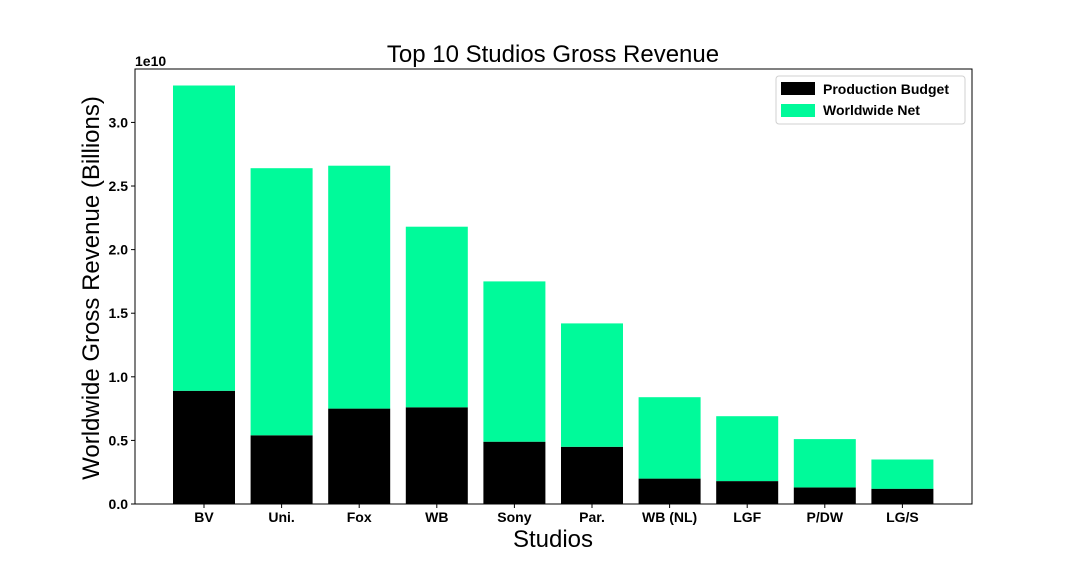 The image size is (1080, 576). Describe the element at coordinates (359, 517) in the screenshot. I see `x-tick-label: Fox` at that location.